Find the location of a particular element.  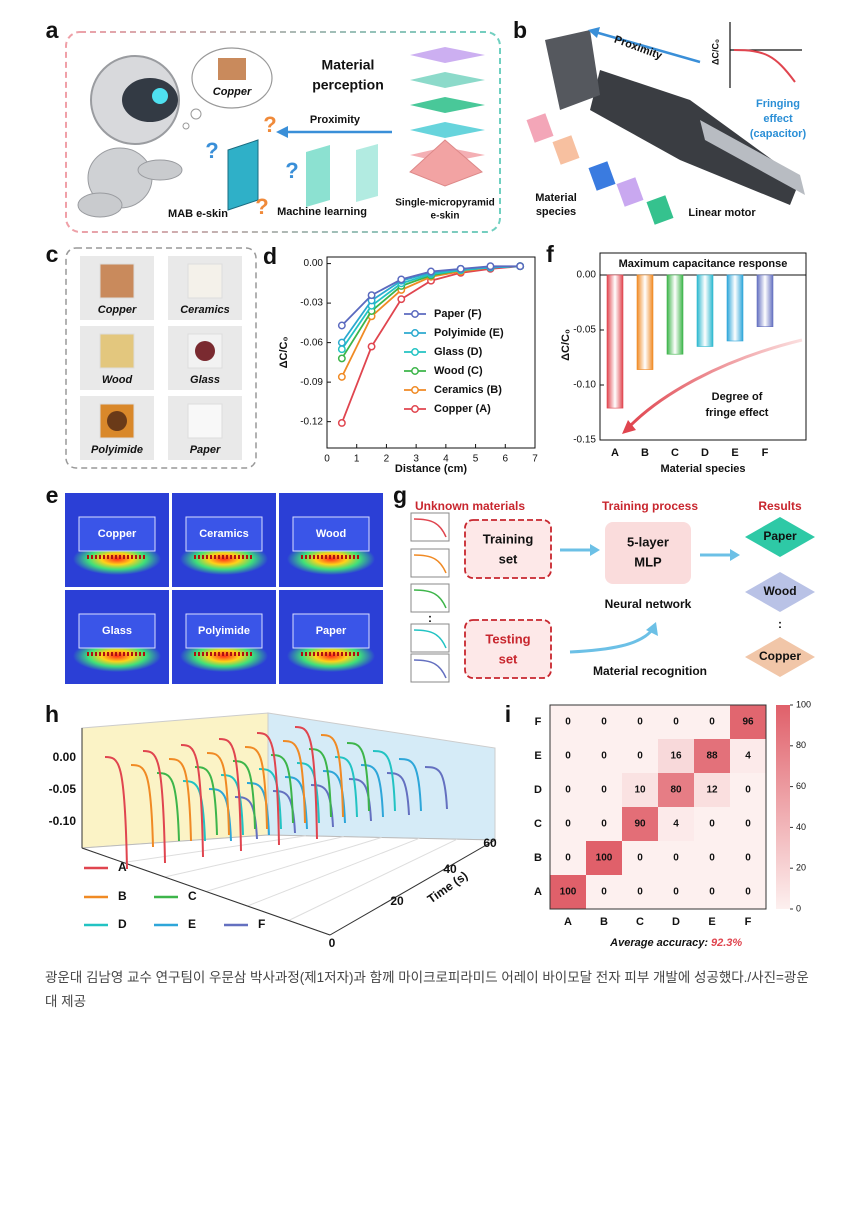

legend-label: C is located at coordinates (192, 896).